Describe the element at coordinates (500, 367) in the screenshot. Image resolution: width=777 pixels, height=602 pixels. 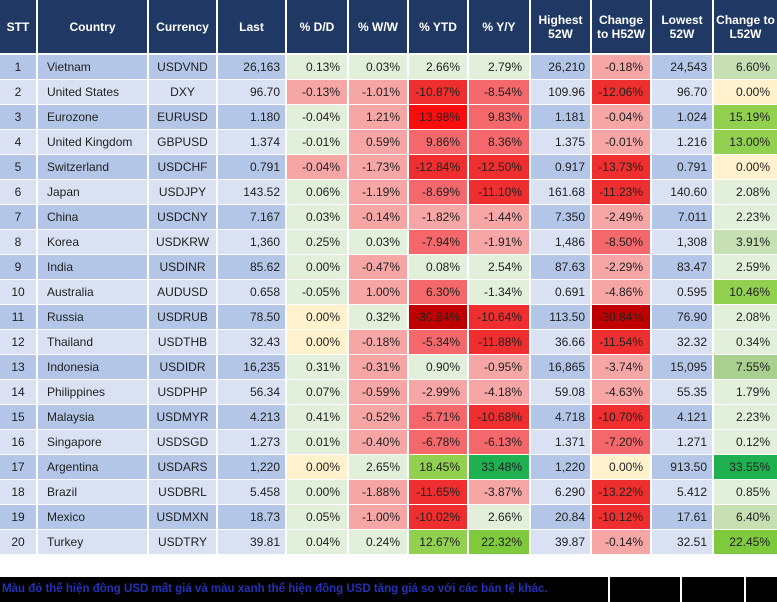
I see `cell-pct-yy: -0.95%` at that location.